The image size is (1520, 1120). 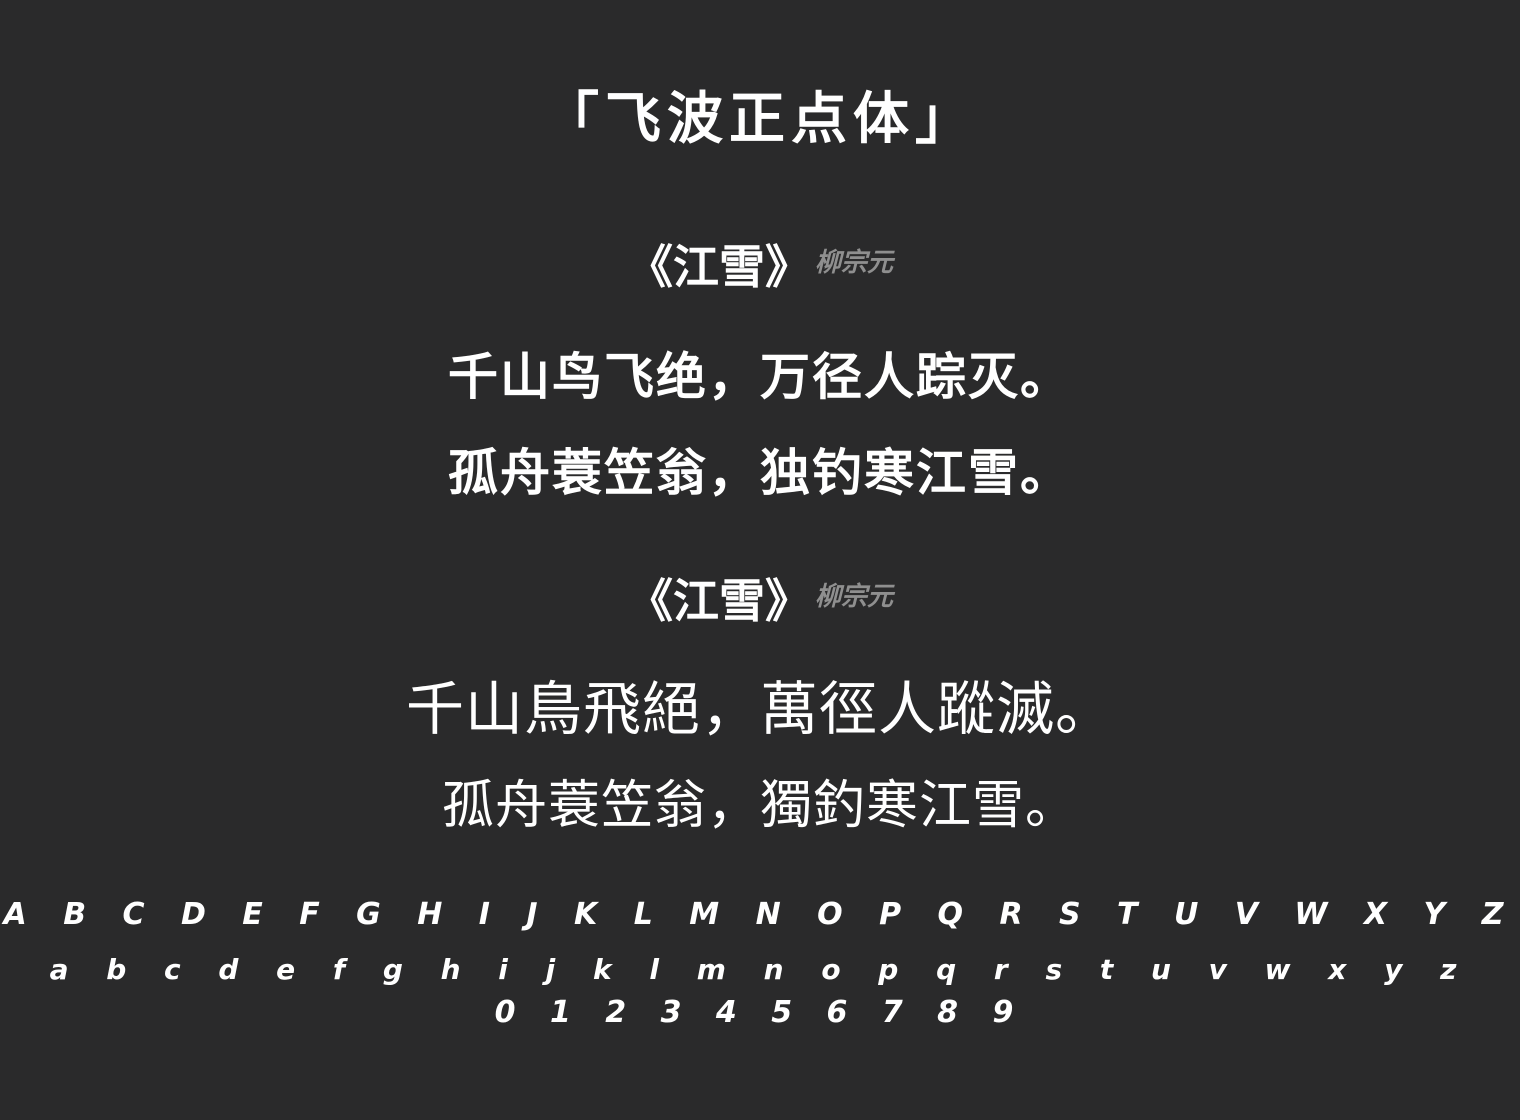 I want to click on poem-line-1-simplified: 千山鸟飞绝，万径人踪灭。, so click(x=760, y=377).